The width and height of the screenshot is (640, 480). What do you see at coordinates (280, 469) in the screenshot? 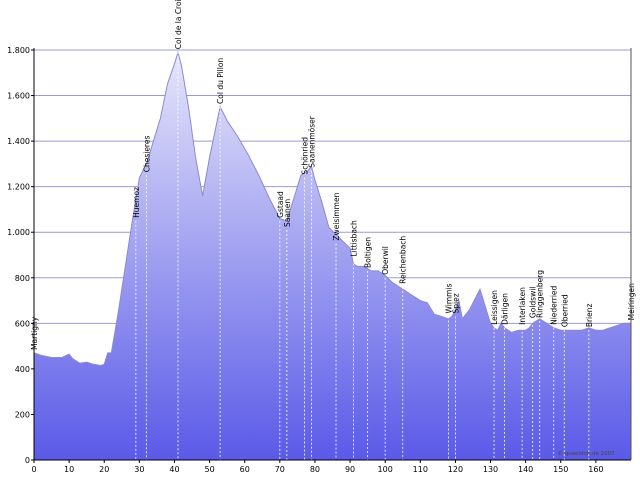
I see `x-tick-label: 70` at bounding box center [280, 469].